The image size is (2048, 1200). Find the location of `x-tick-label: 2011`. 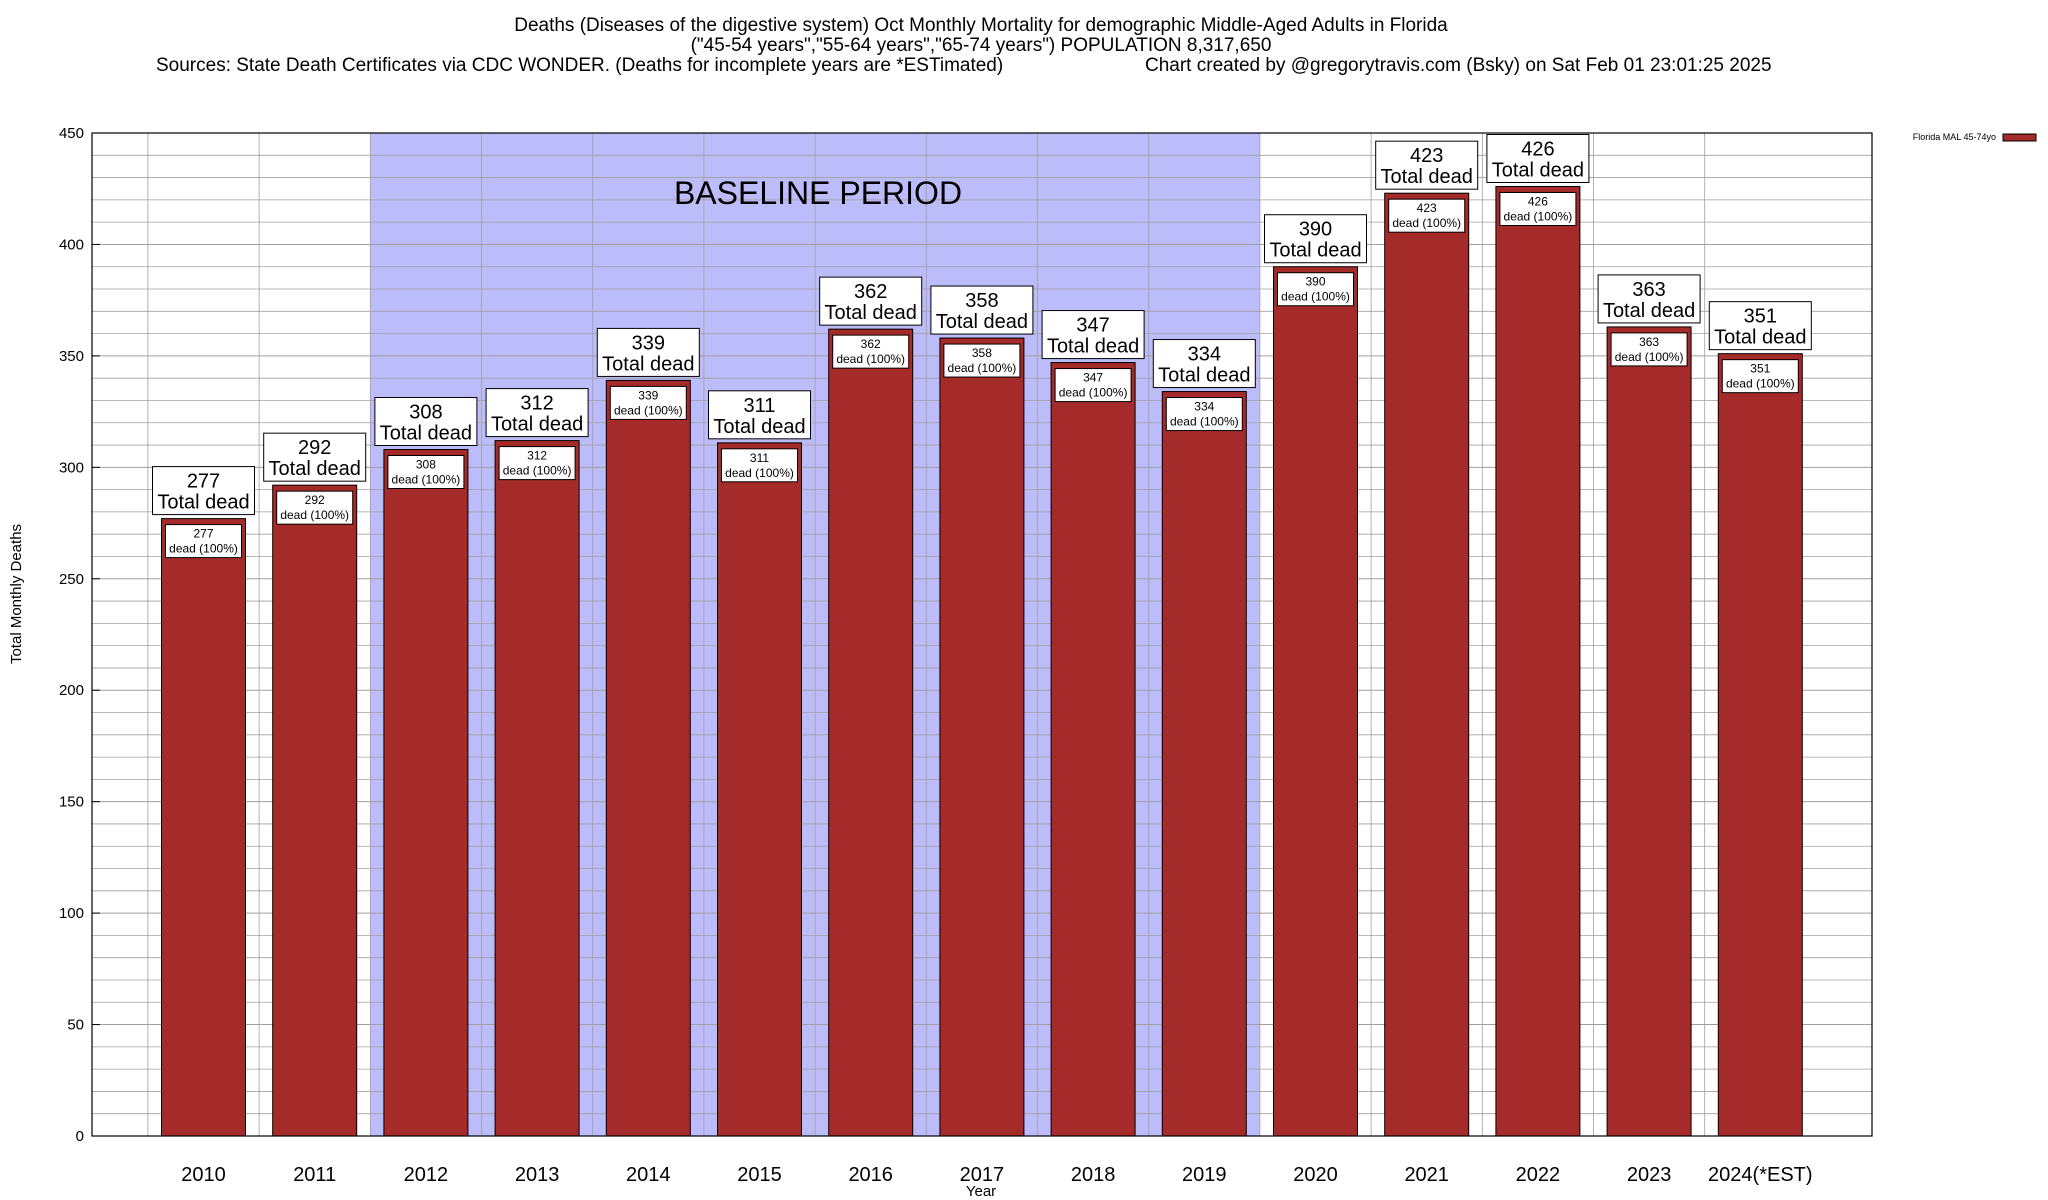

x-tick-label: 2011 is located at coordinates (314, 1175).